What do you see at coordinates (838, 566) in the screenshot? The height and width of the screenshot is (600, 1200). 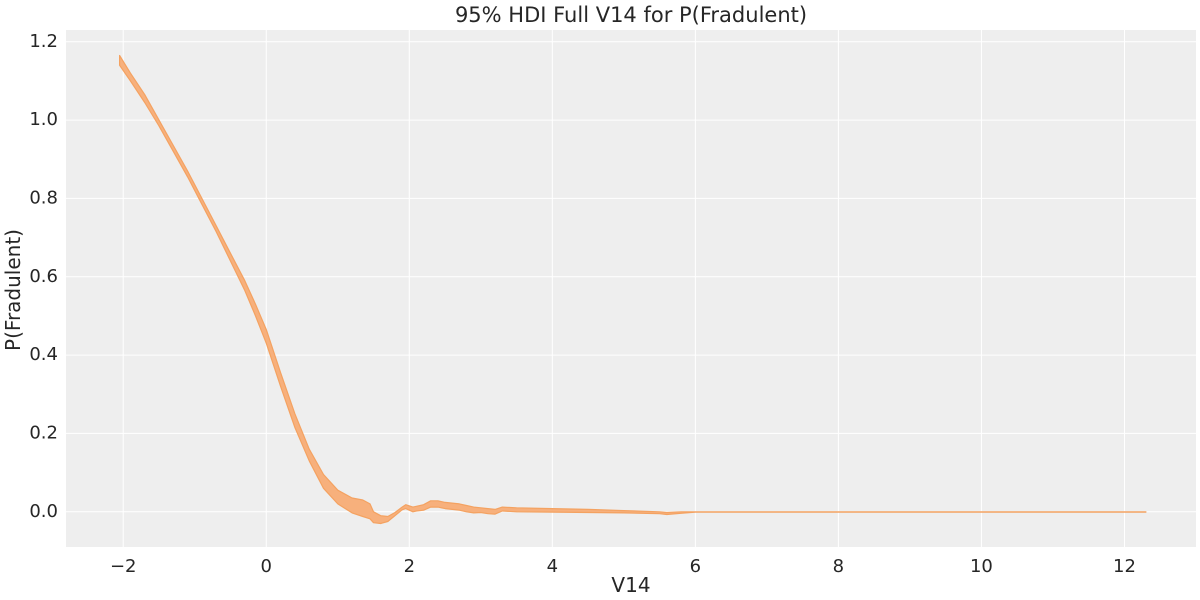 I see `x-tick-label: 8` at bounding box center [838, 566].